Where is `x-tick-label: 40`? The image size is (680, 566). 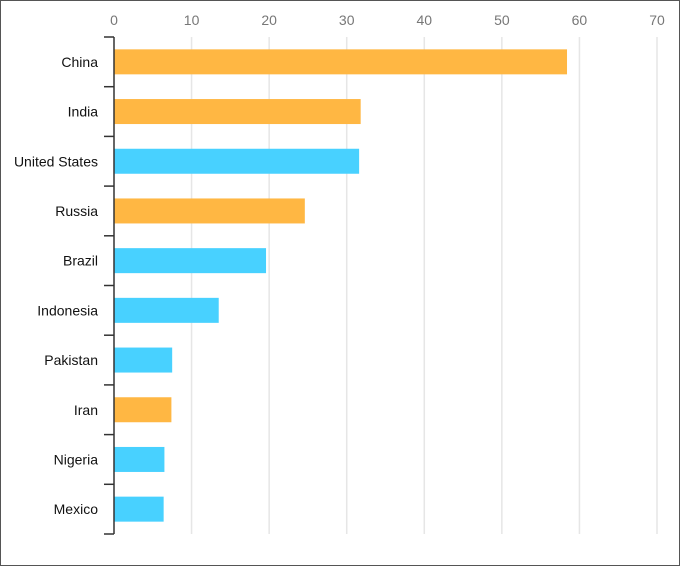 x-tick-label: 40 is located at coordinates (424, 20).